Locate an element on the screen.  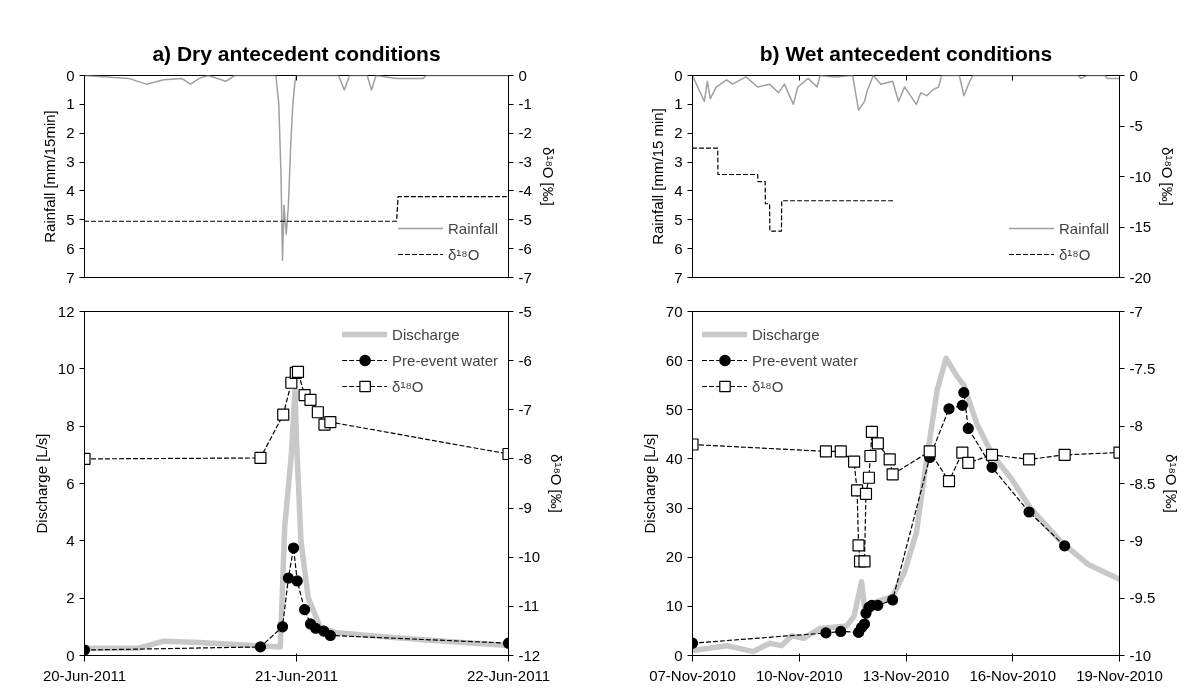
y-tick-label: 70 is located at coordinates (674, 311).